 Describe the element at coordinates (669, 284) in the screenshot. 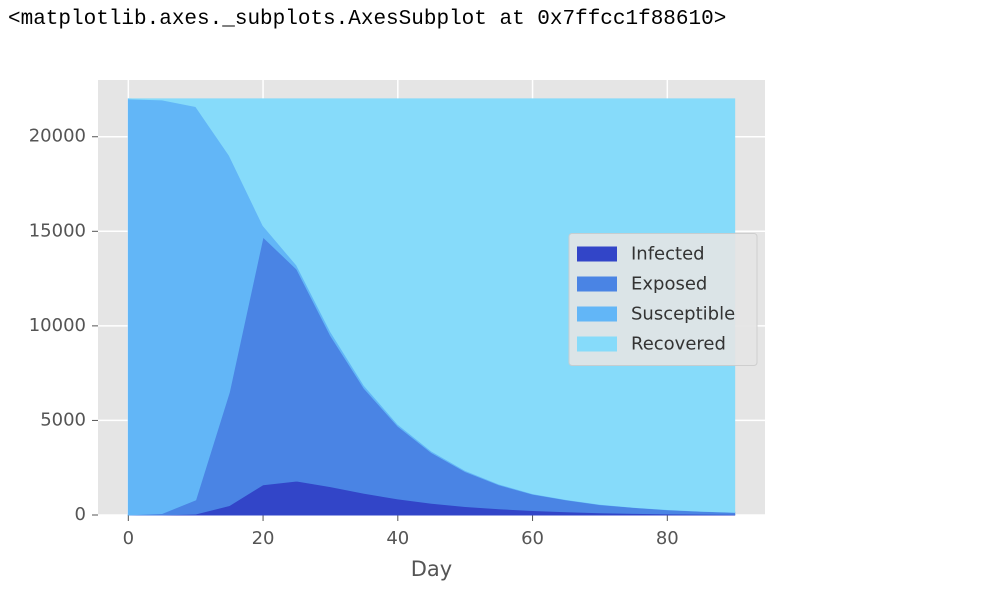

I see `legend-label: Exposed` at that location.